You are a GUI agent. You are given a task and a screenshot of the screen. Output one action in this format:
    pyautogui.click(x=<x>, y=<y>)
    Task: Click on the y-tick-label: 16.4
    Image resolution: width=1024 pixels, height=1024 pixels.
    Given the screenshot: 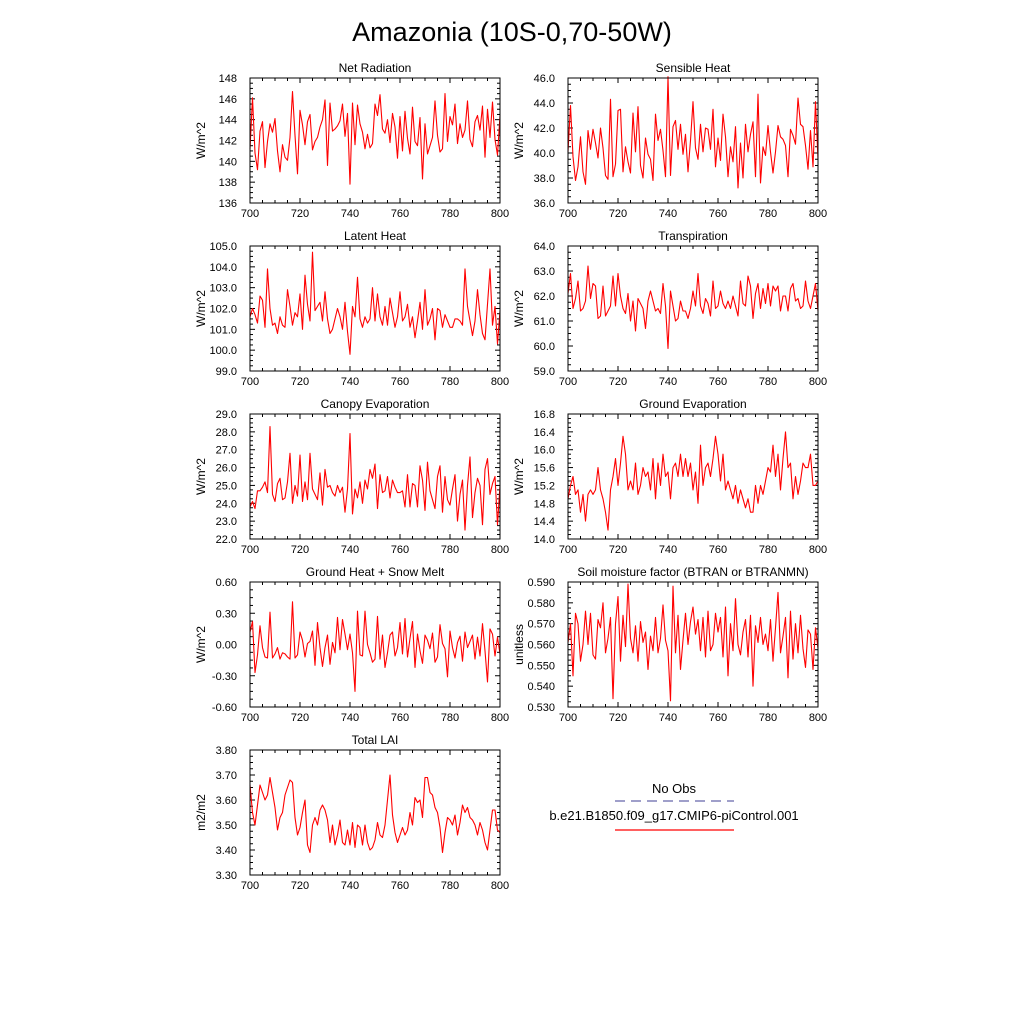 What is the action you would take?
    pyautogui.click(x=544, y=433)
    